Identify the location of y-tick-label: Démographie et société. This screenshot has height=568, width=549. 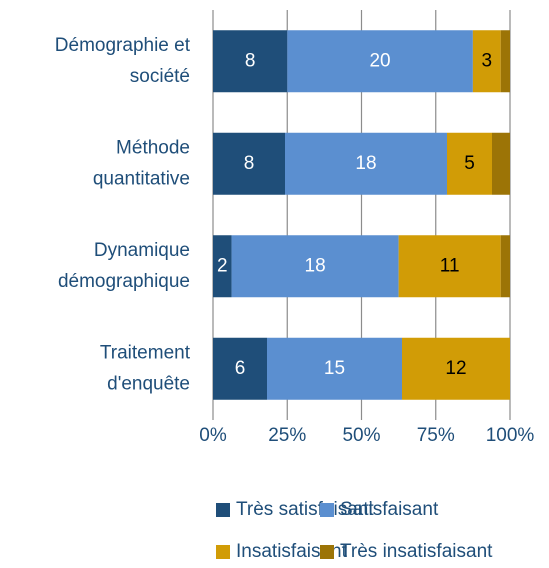
(123, 61).